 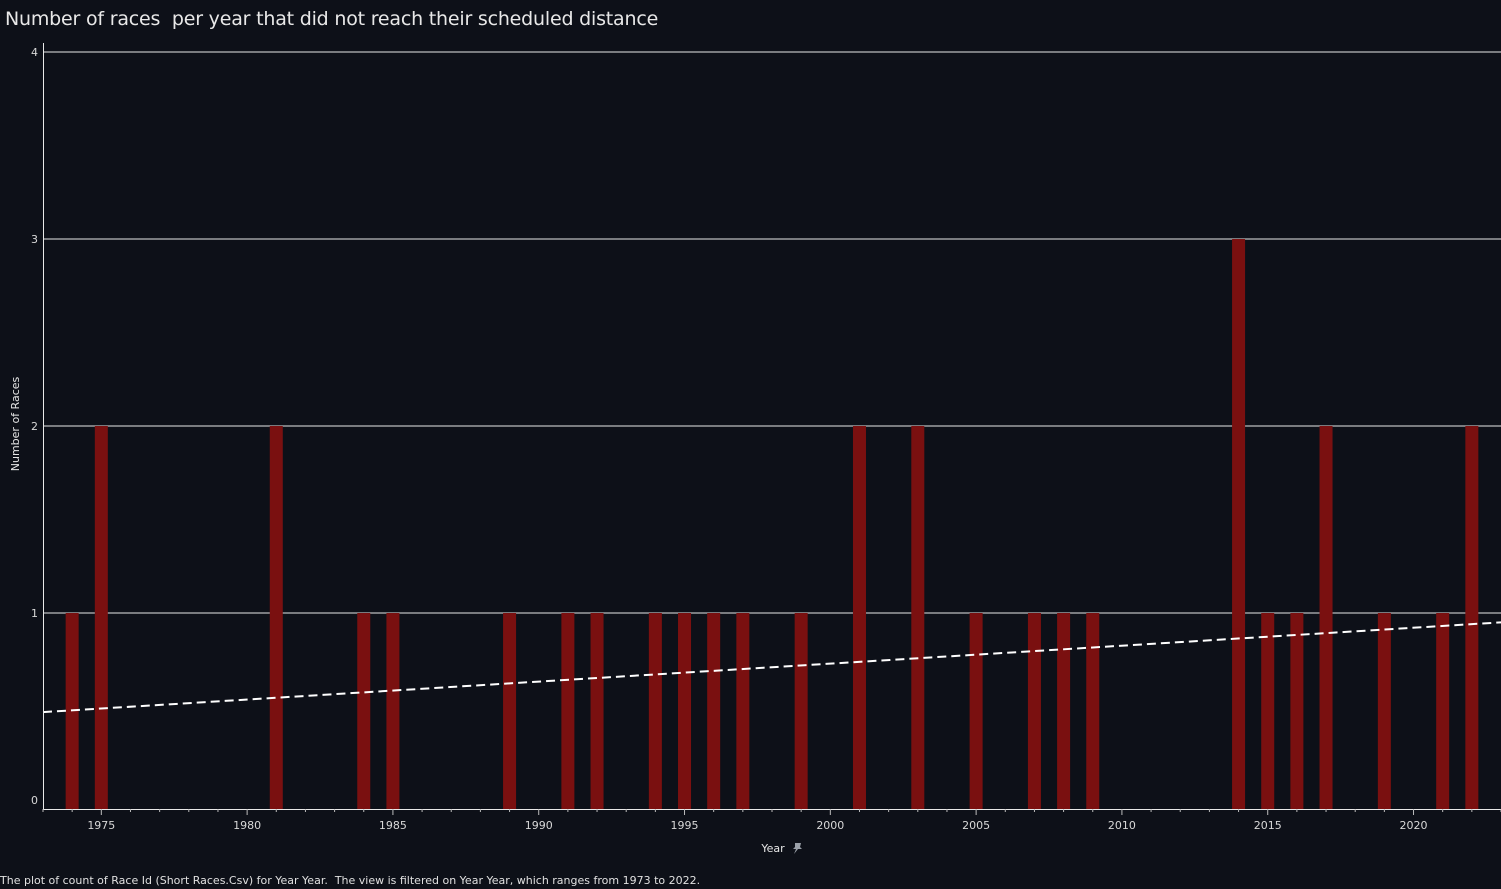 What do you see at coordinates (34, 239) in the screenshot?
I see `y-tick-label: 3` at bounding box center [34, 239].